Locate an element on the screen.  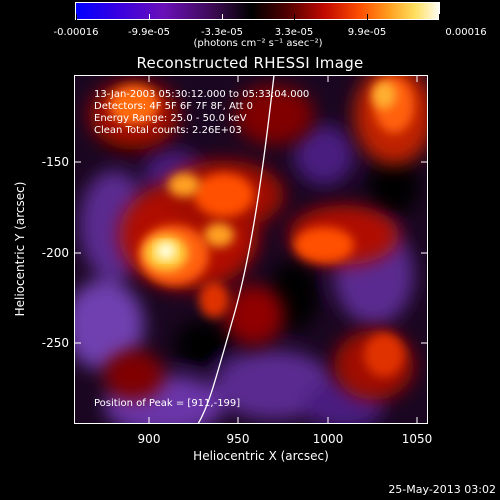
plot-title: Reconstructed RHESSI Image is located at coordinates (250, 63).